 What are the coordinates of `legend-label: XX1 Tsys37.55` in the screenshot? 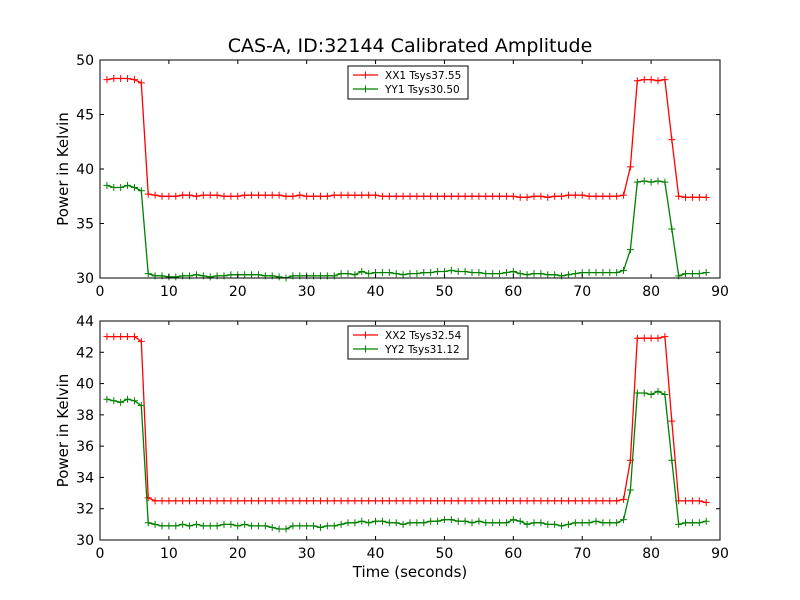 It's located at (423, 76).